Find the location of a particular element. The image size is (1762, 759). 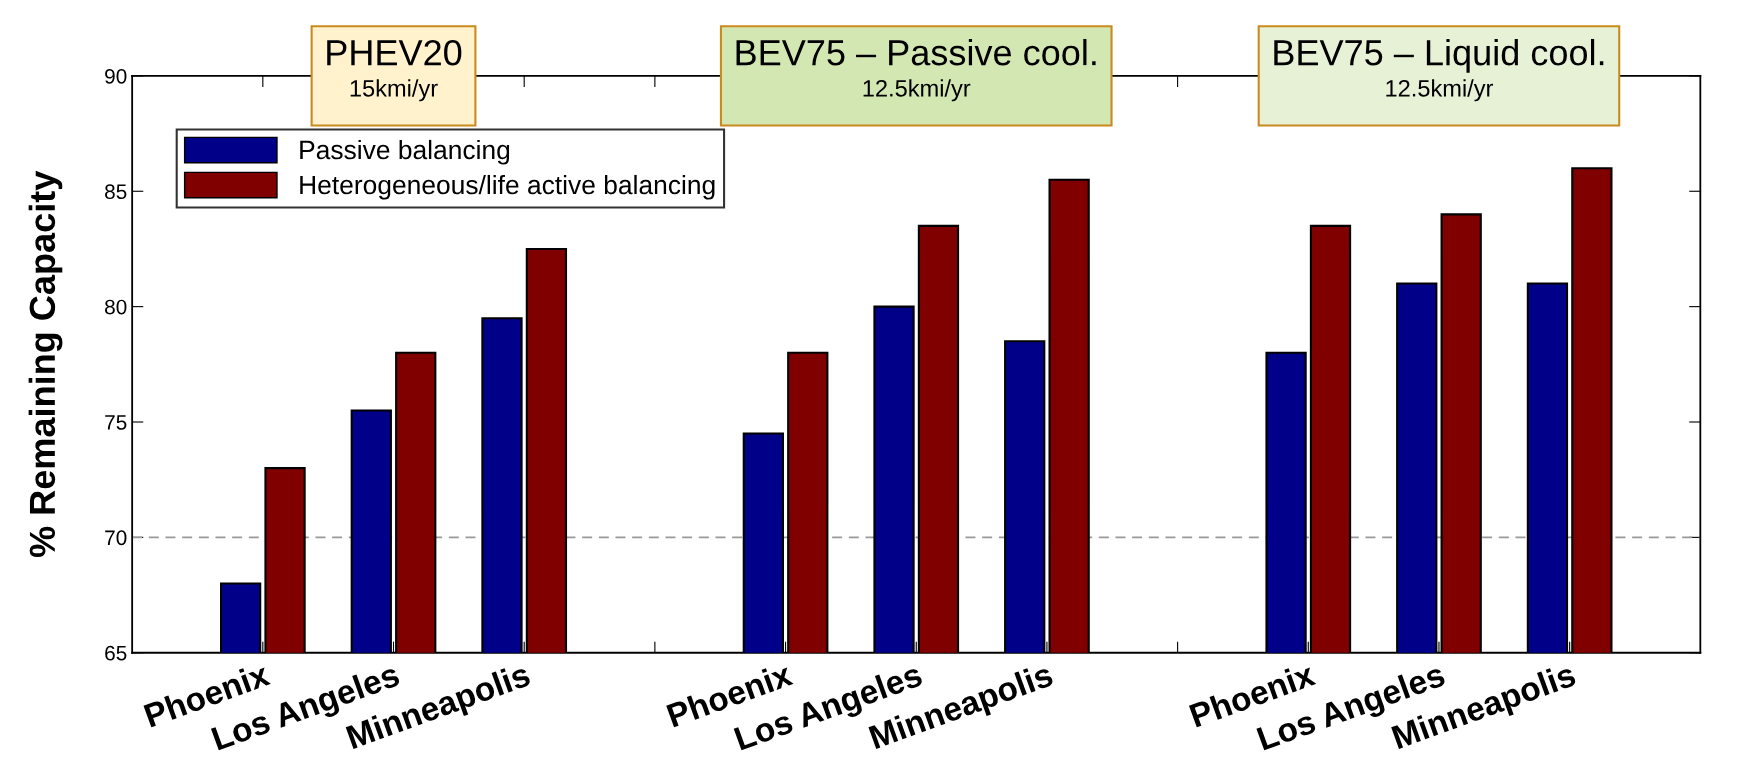

text: PHEV20 is located at coordinates (394, 52).